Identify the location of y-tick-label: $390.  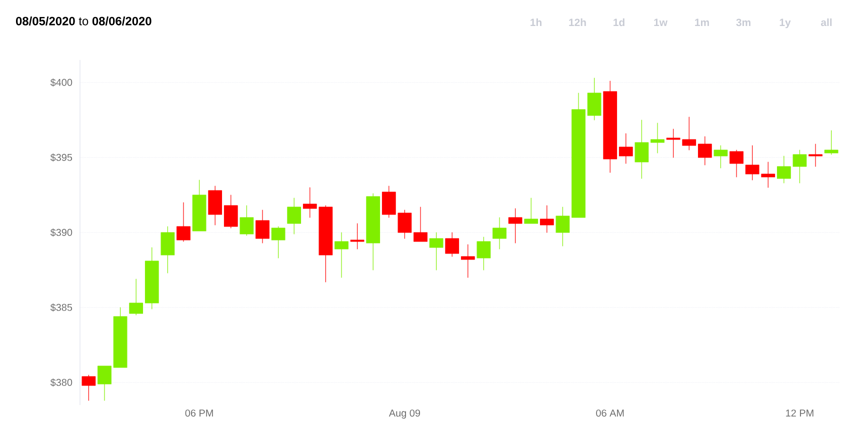
(61, 232).